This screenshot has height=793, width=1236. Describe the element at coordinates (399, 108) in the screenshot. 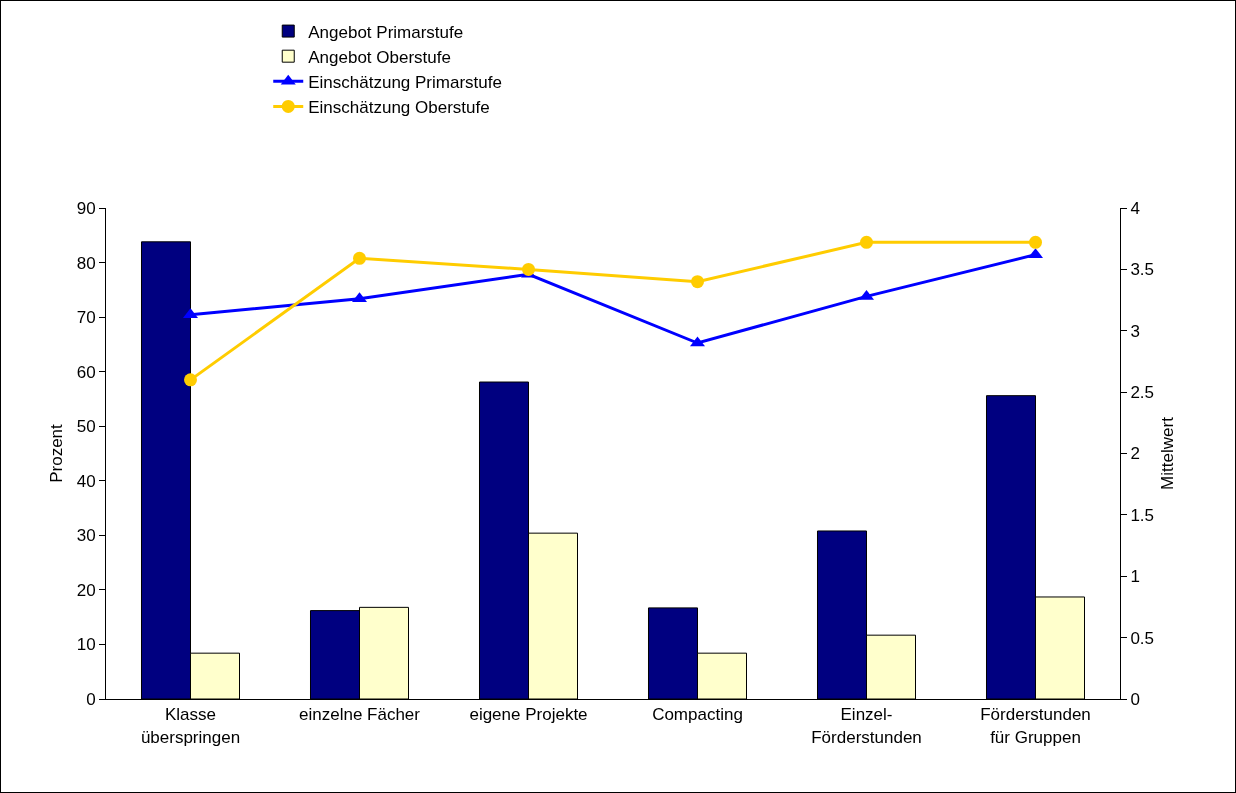

I see `legend-label: Einschätzung Oberstufe` at that location.